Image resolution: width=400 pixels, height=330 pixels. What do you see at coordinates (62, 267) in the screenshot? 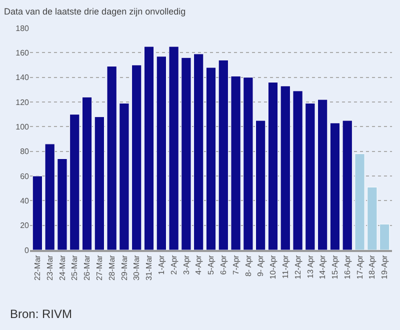
I see `x-tick-label: 24-Mar` at bounding box center [62, 267].